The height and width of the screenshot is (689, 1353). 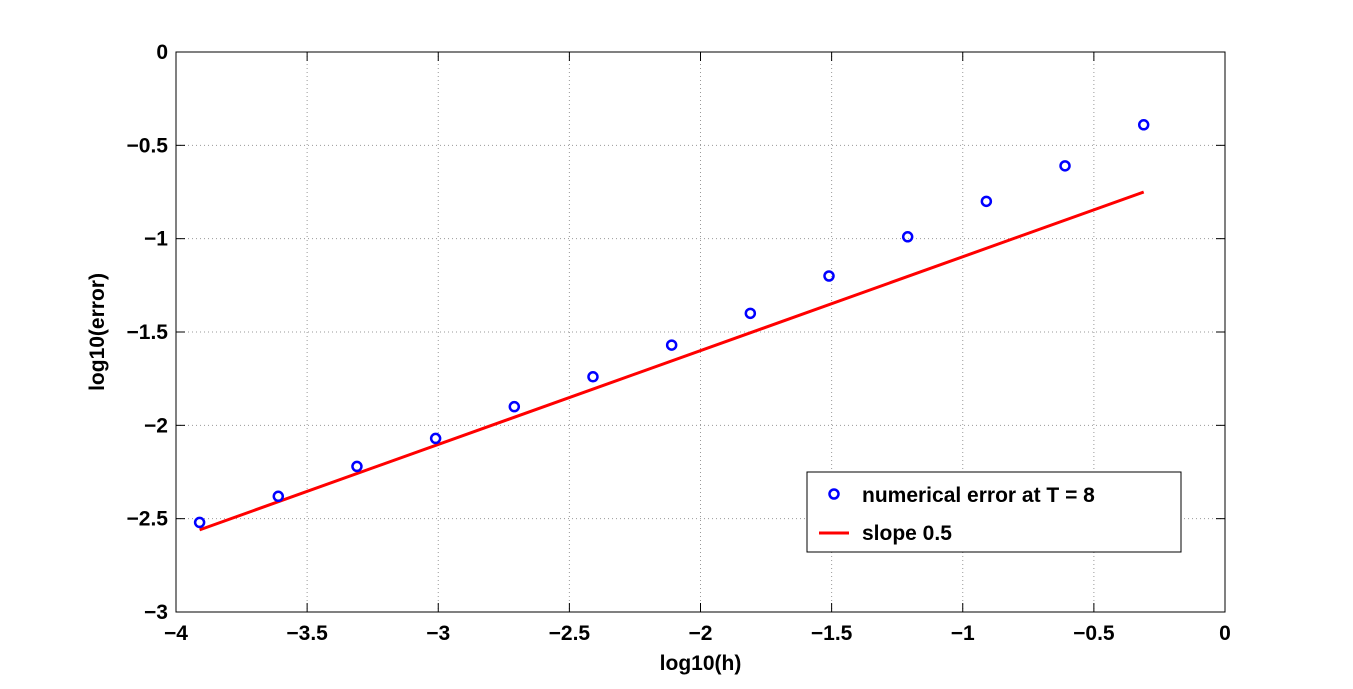 What do you see at coordinates (978, 495) in the screenshot?
I see `legend-label-errors: numerical error at T = 8` at bounding box center [978, 495].